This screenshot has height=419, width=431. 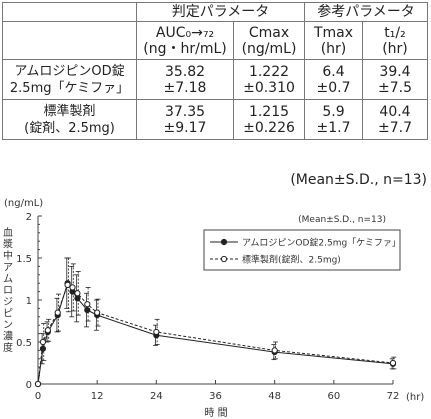 What do you see at coordinates (395, 119) in the screenshot?
I see `cell-t-half-reference: 40.4 ±7.7` at bounding box center [395, 119].